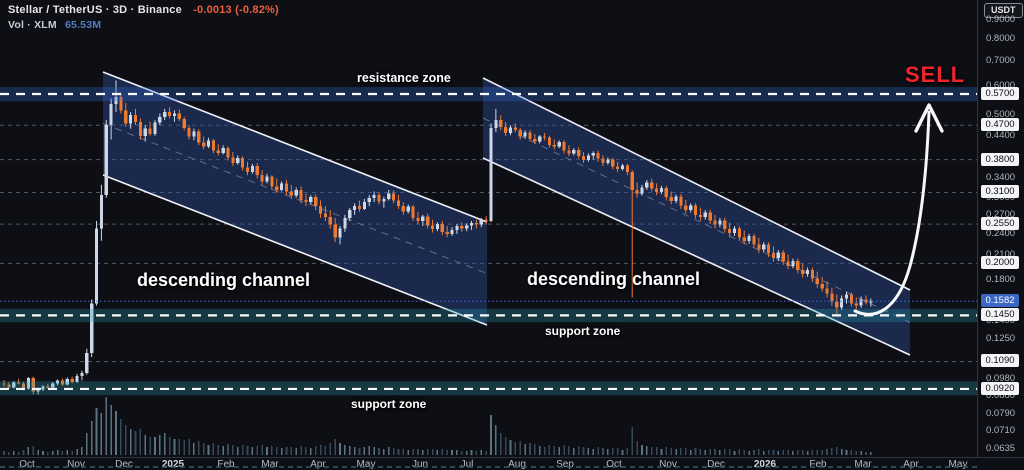  I want to click on descending-channel-label-1: descending channel, so click(224, 280).